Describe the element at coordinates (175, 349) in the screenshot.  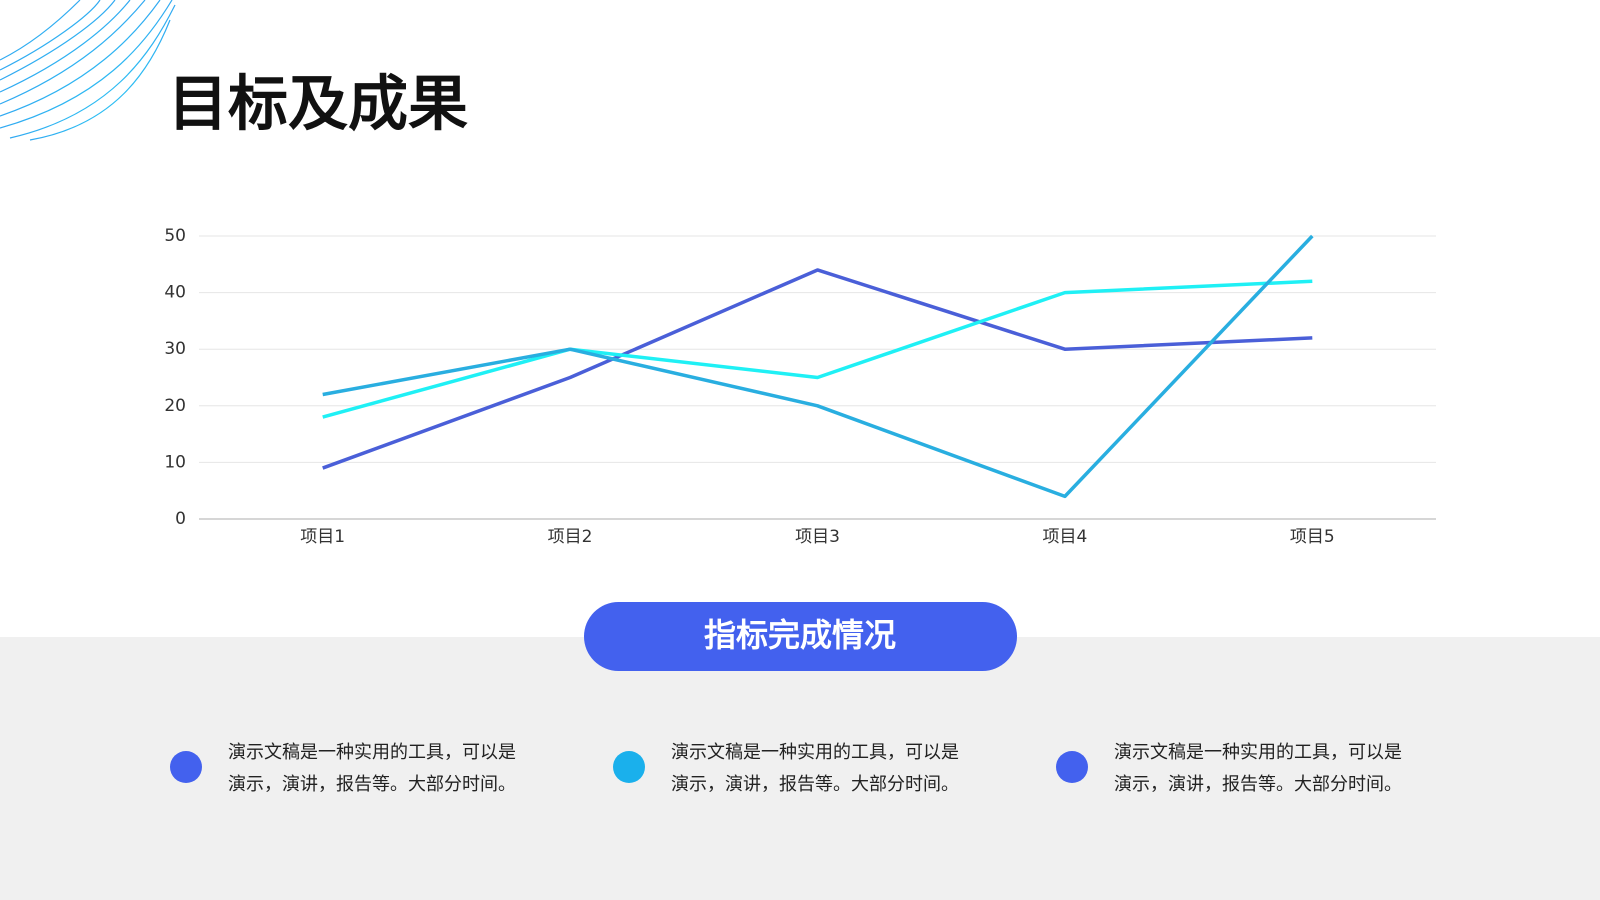
I see `y-tick-label: 30` at that location.